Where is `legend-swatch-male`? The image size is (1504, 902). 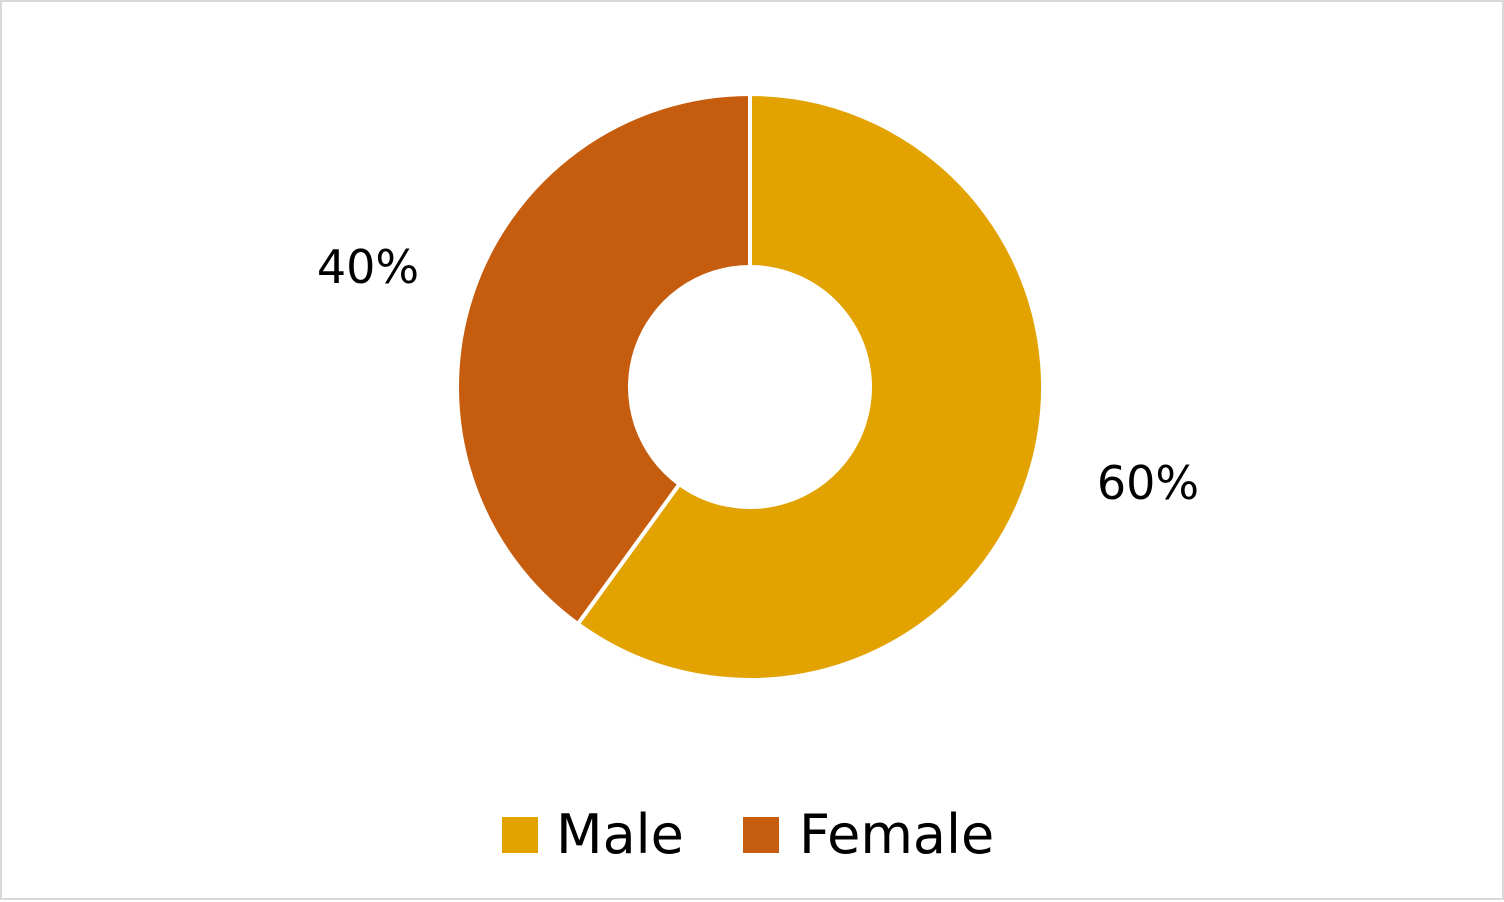 legend-swatch-male is located at coordinates (520, 835).